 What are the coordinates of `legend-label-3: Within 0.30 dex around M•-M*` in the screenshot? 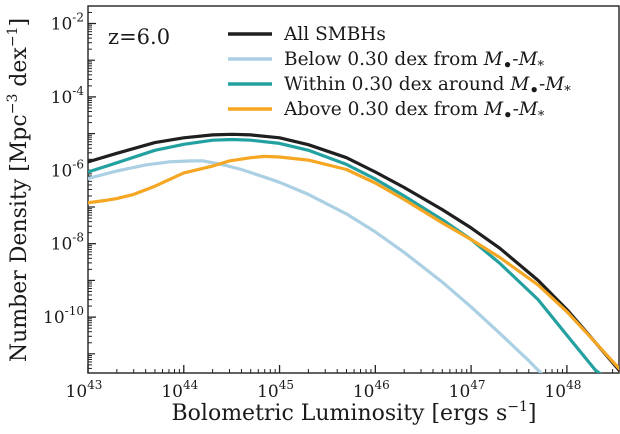 It's located at (427, 86).